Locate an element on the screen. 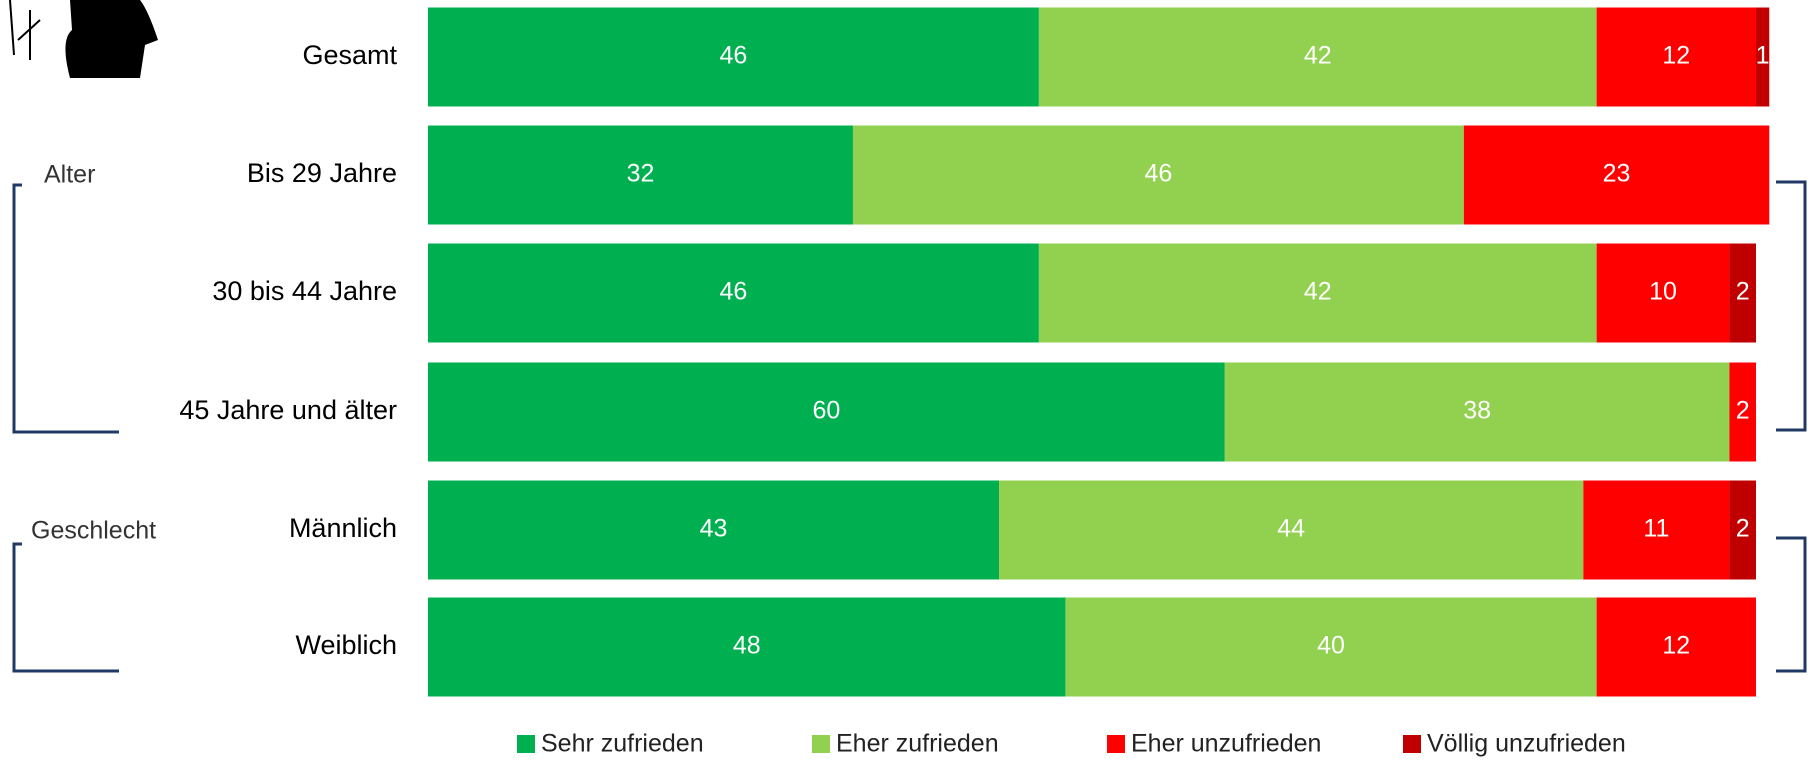  value-label: 38 is located at coordinates (1477, 411).